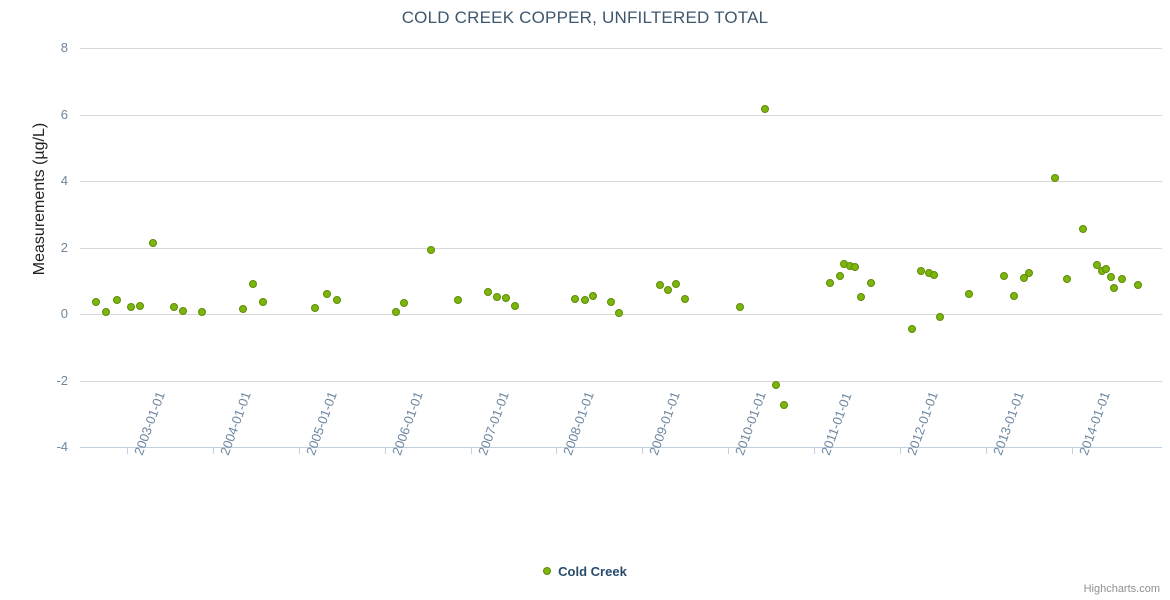 The height and width of the screenshot is (600, 1170). What do you see at coordinates (64, 180) in the screenshot?
I see `y-tick-label: 4` at bounding box center [64, 180].